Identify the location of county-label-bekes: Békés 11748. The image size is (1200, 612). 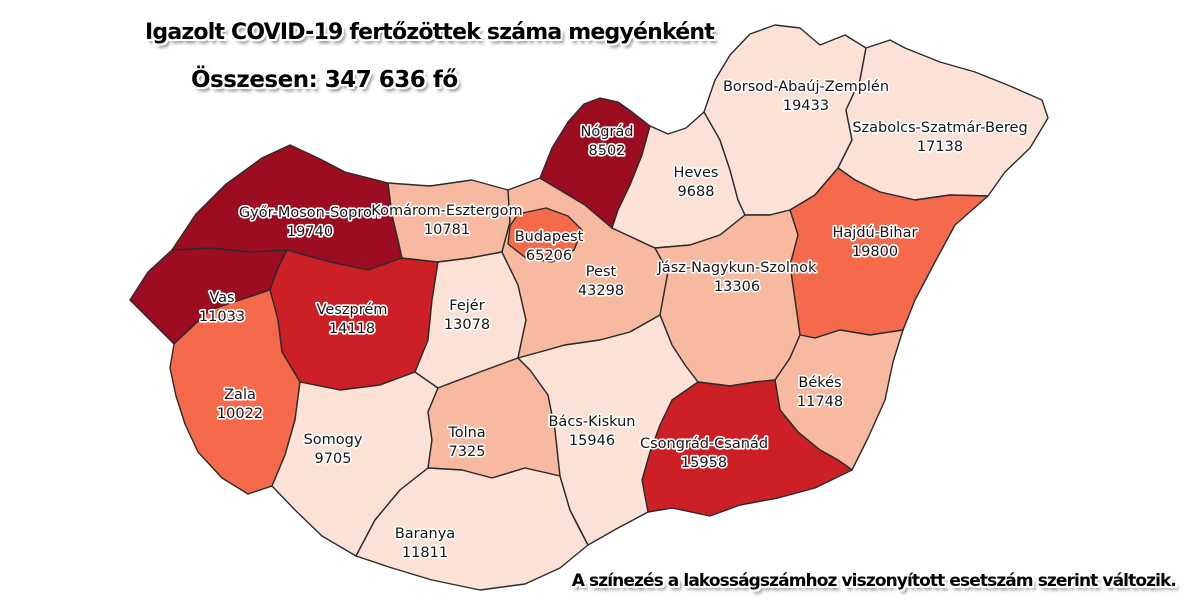
(820, 392).